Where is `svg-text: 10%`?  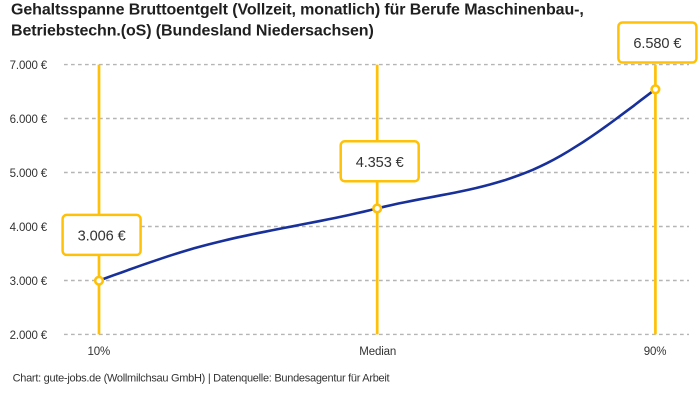
svg-text: 10% is located at coordinates (99, 352).